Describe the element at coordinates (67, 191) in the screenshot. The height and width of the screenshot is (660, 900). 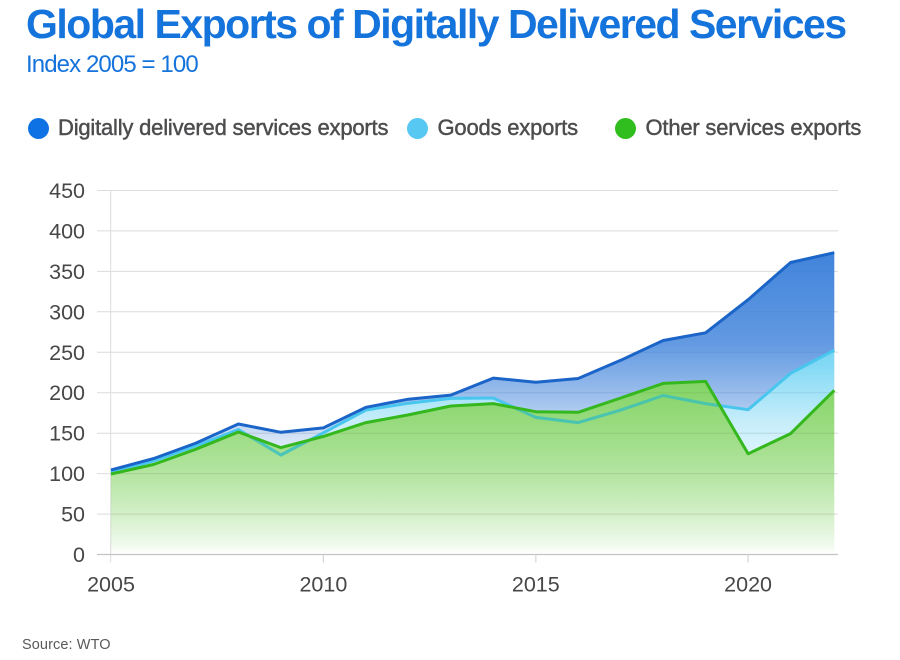
I see `svg-text: 450` at that location.